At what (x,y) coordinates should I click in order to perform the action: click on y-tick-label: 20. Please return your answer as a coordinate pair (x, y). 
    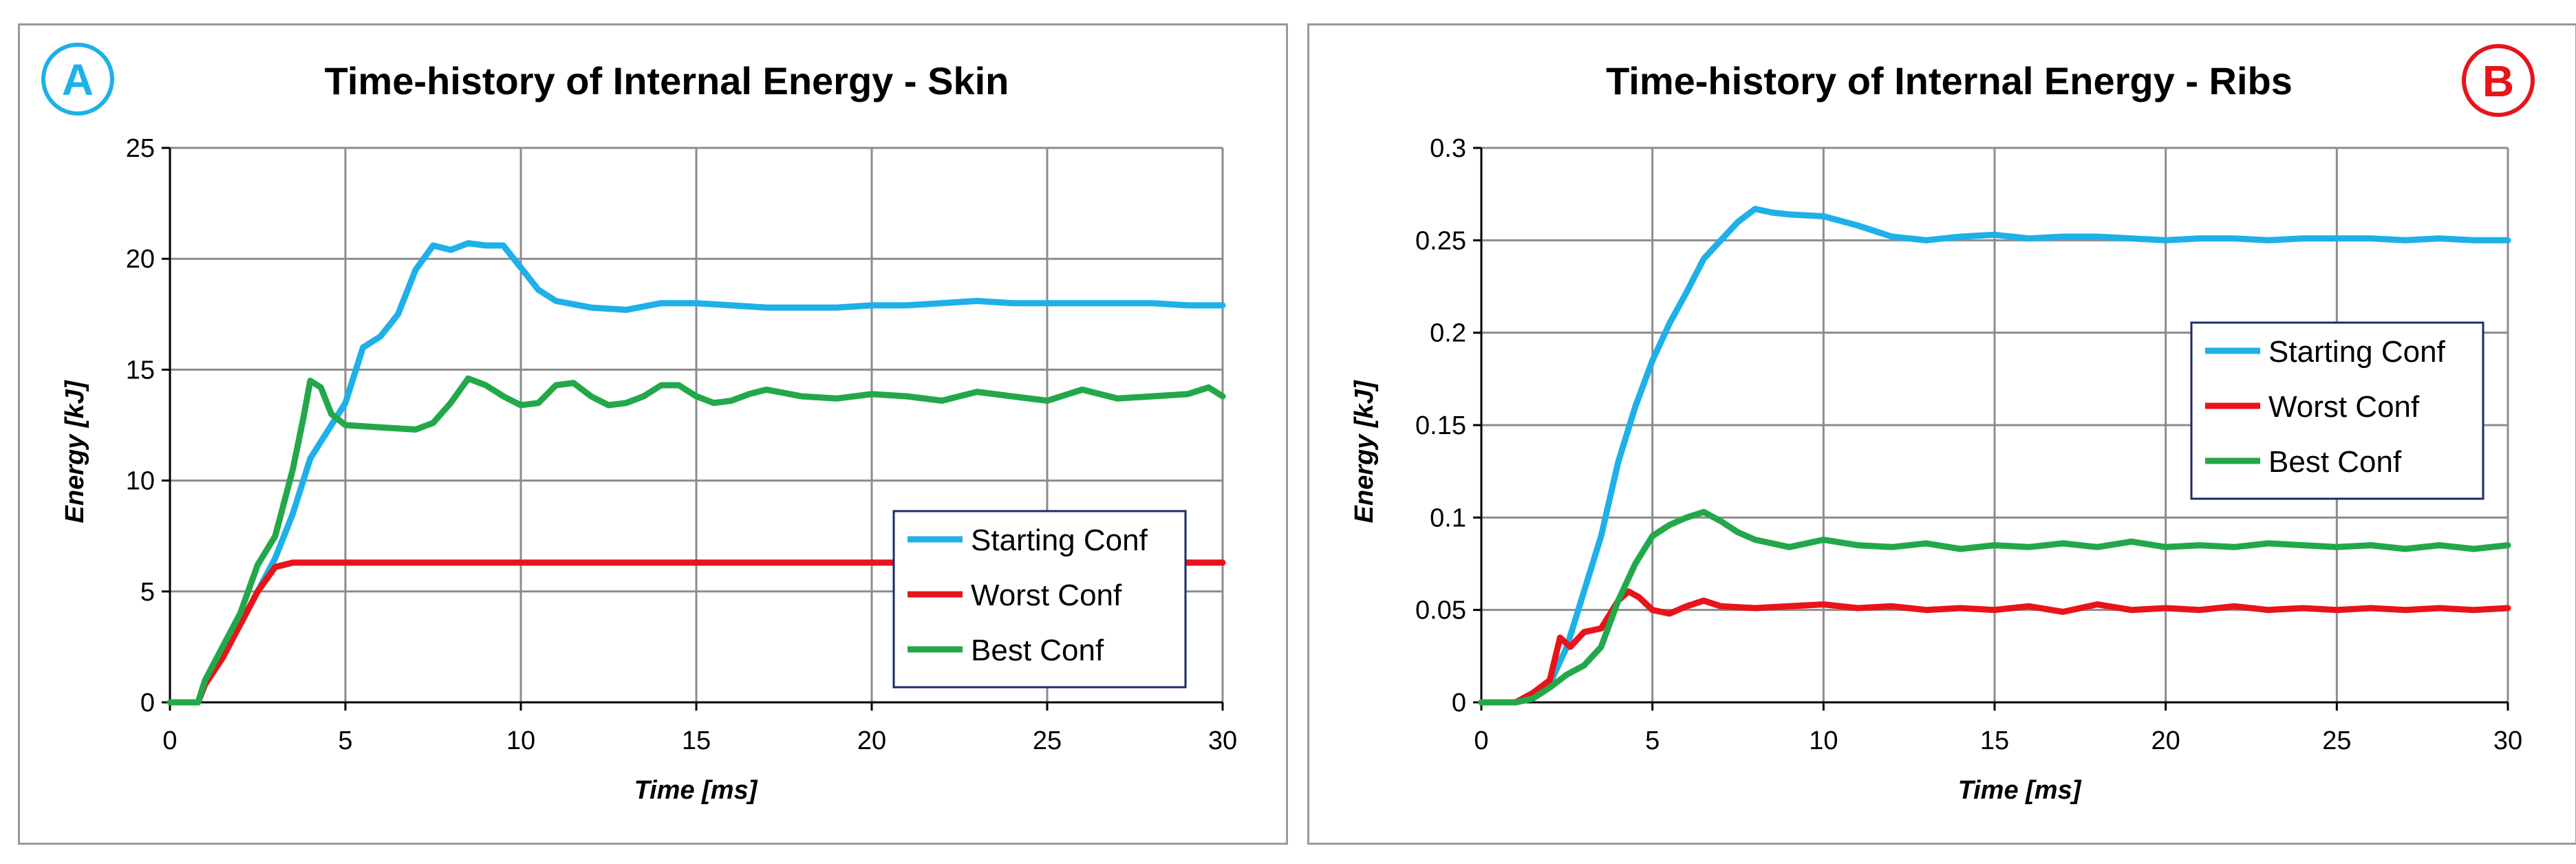
    Looking at the image, I should click on (140, 259).